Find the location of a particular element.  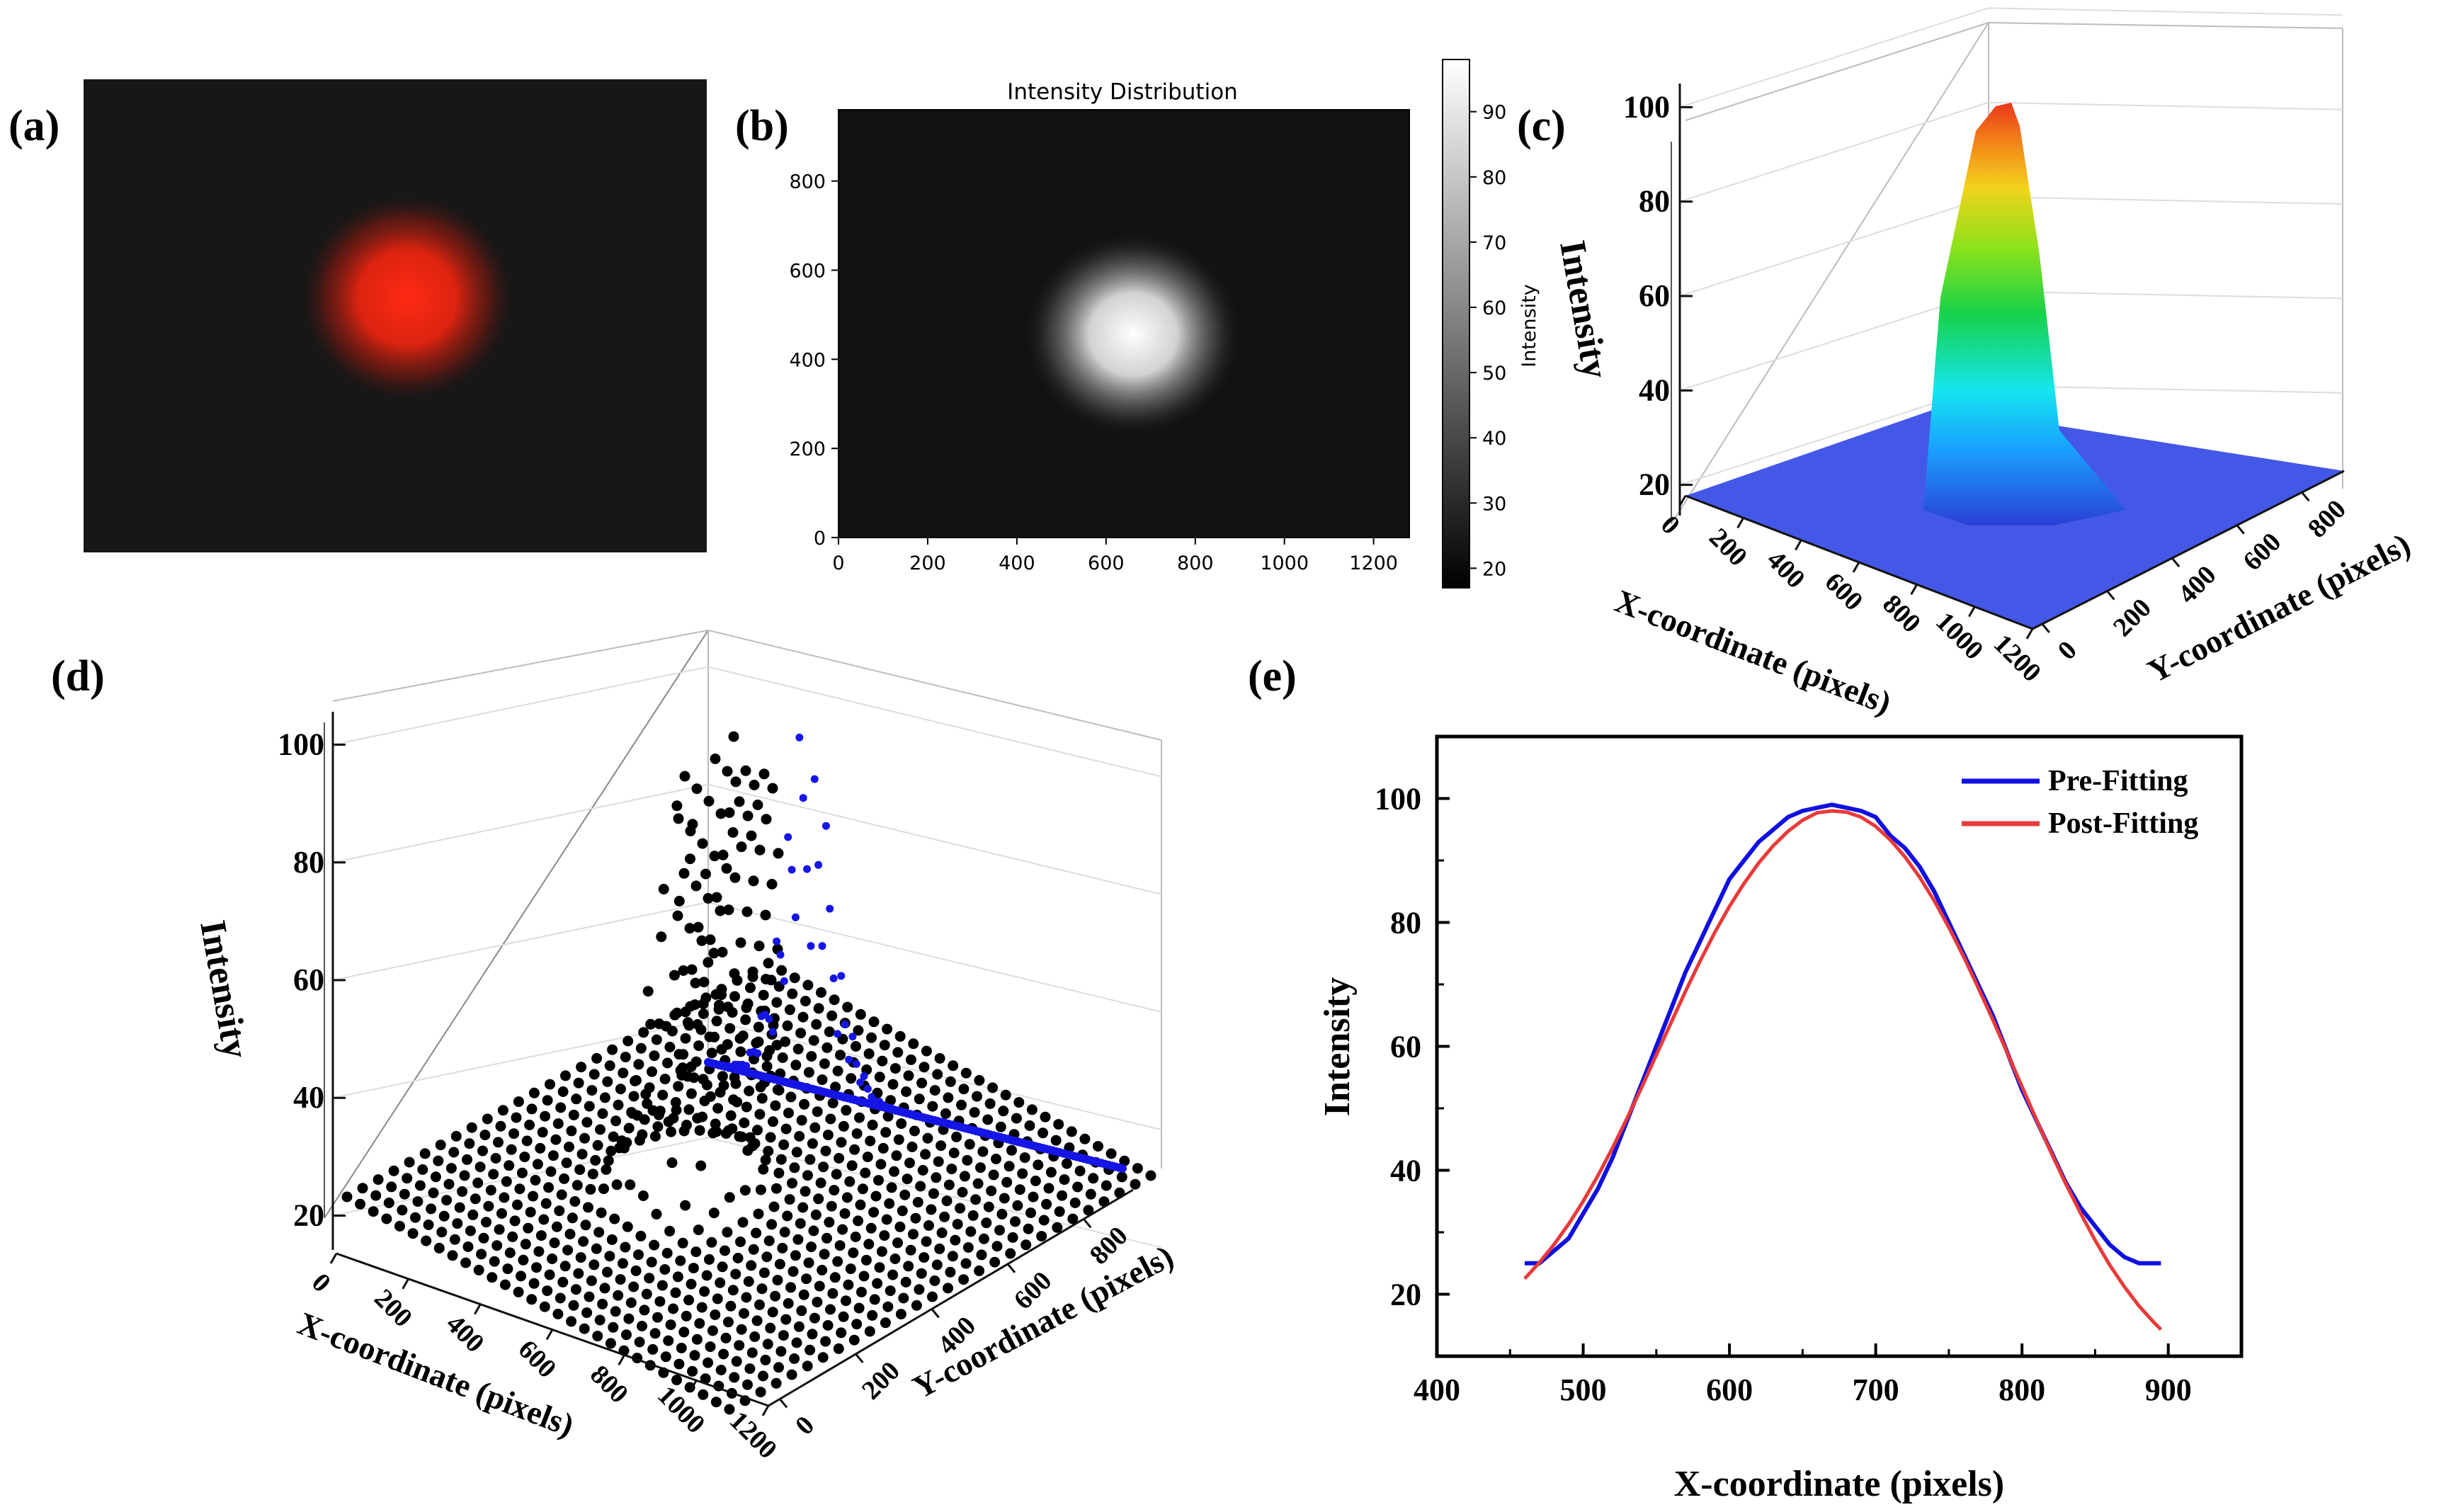

panel-c-y-axis is located at coordinates (2188, 550).